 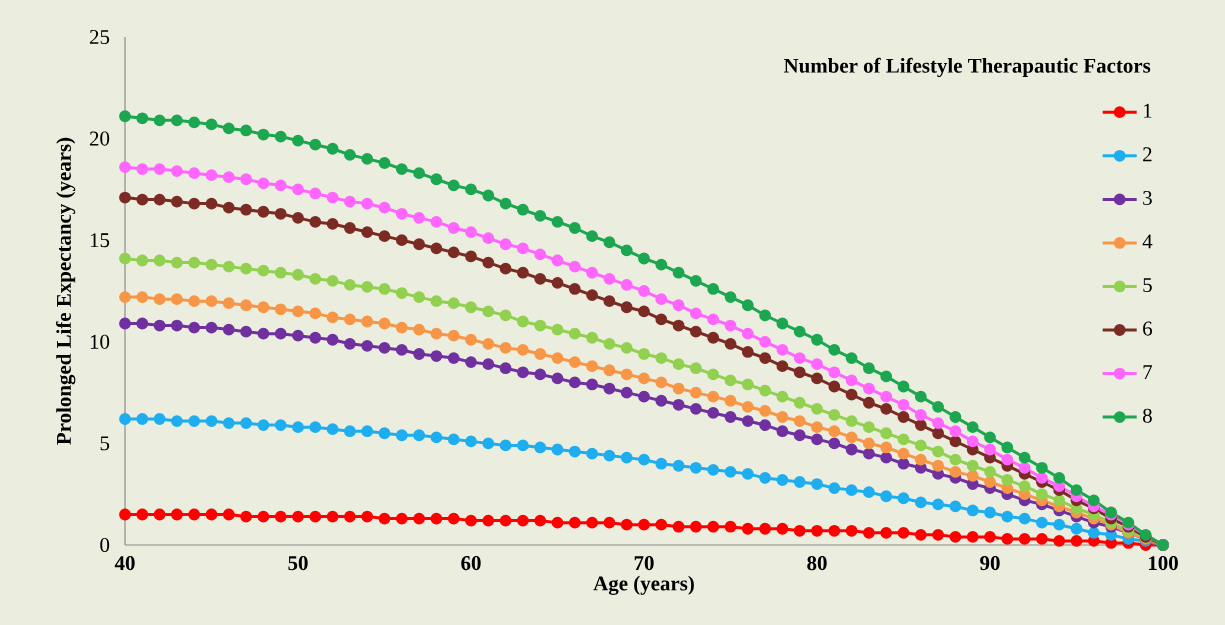 What do you see at coordinates (1148, 110) in the screenshot?
I see `legend-label: 1` at bounding box center [1148, 110].